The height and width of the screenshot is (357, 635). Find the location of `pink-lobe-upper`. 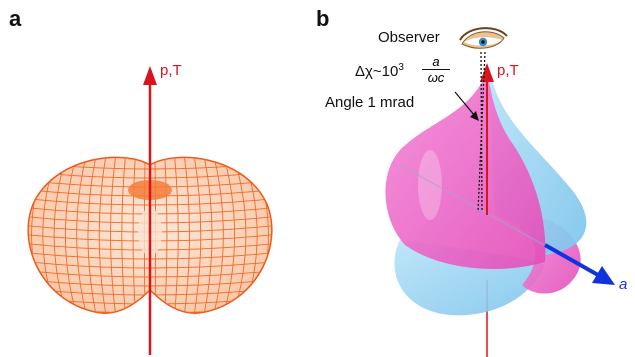

pink-lobe-upper is located at coordinates (465, 169).